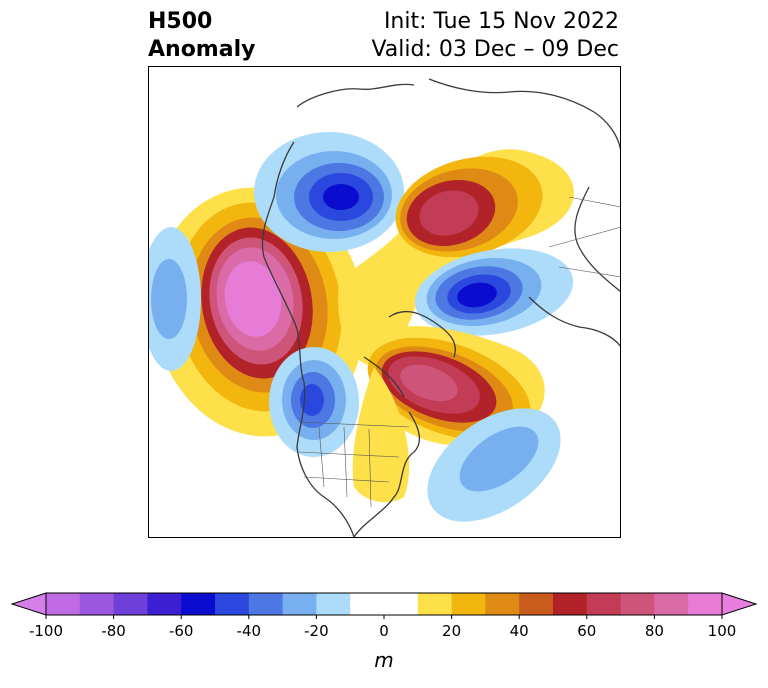 The image size is (768, 688). What do you see at coordinates (739, 604) in the screenshot?
I see `colorbar-extend-high` at bounding box center [739, 604].